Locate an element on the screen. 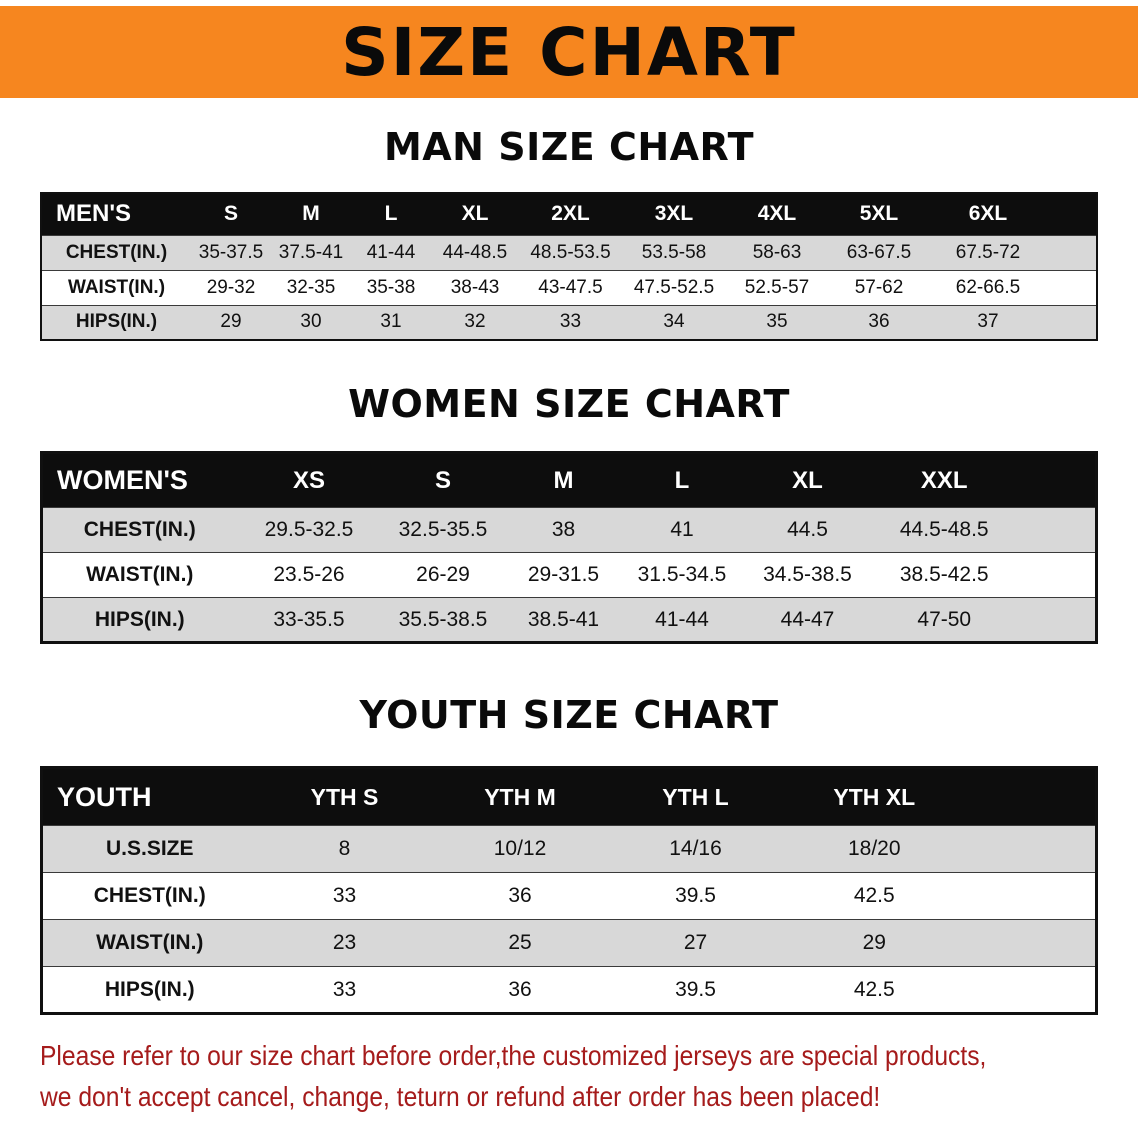  value-cell: 26-29 is located at coordinates (443, 575).